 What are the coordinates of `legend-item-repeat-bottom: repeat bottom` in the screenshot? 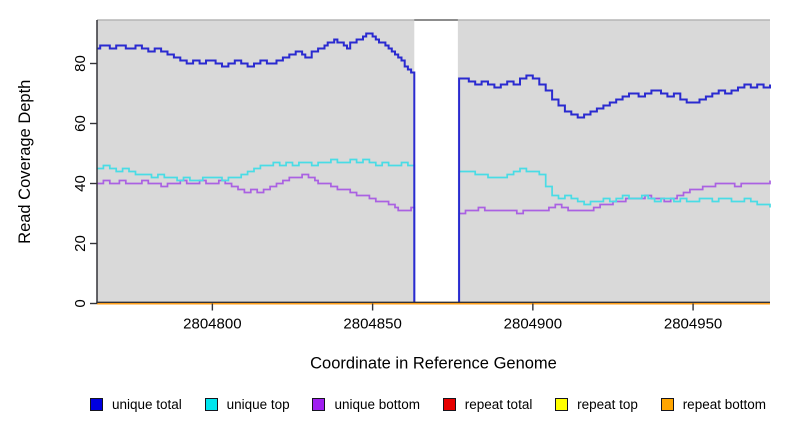 It's located at (713, 404).